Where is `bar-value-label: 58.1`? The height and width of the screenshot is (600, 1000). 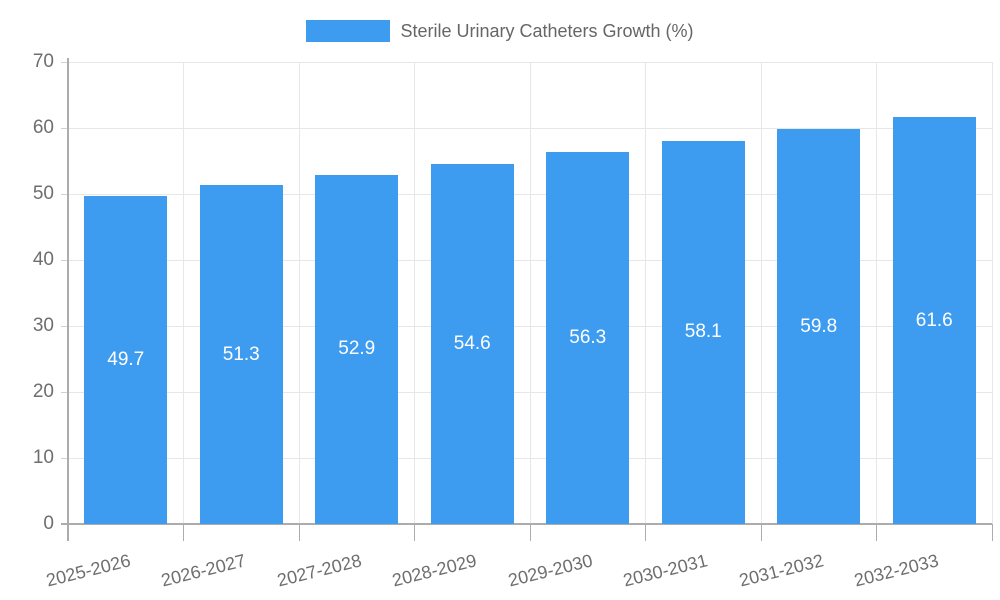
bar-value-label: 58.1 is located at coordinates (703, 332).